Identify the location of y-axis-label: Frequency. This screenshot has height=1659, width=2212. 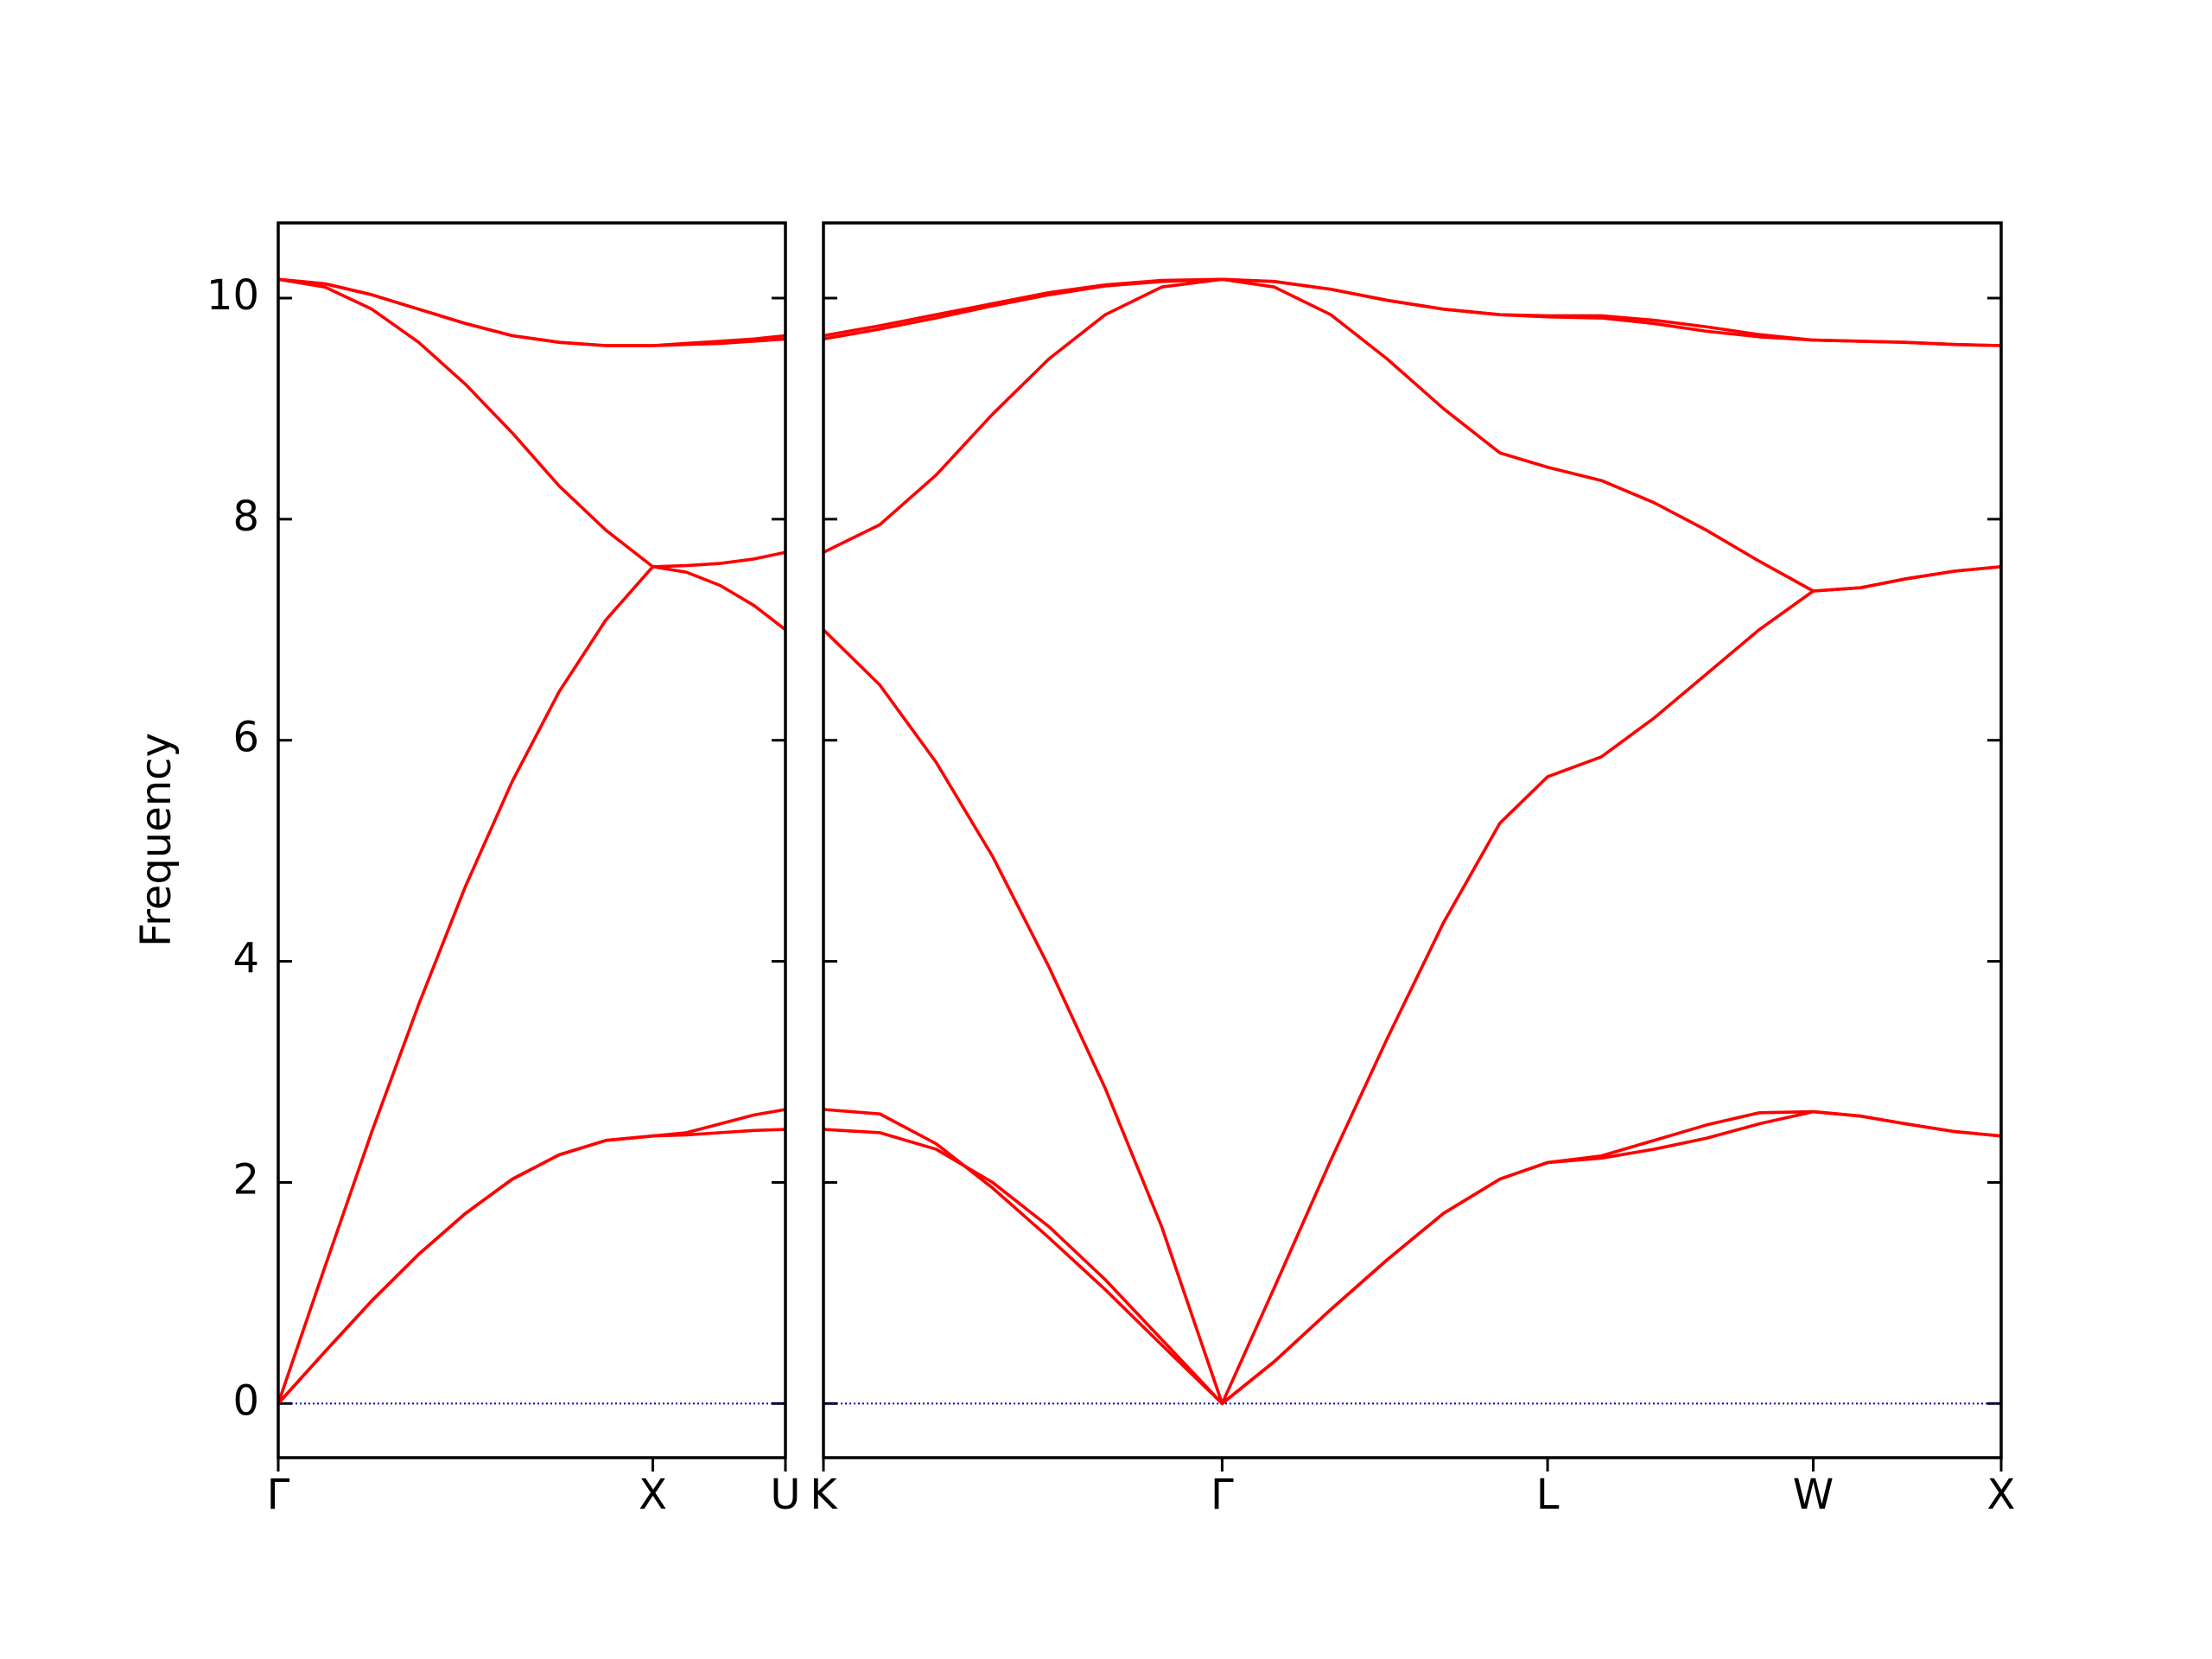
(156, 840).